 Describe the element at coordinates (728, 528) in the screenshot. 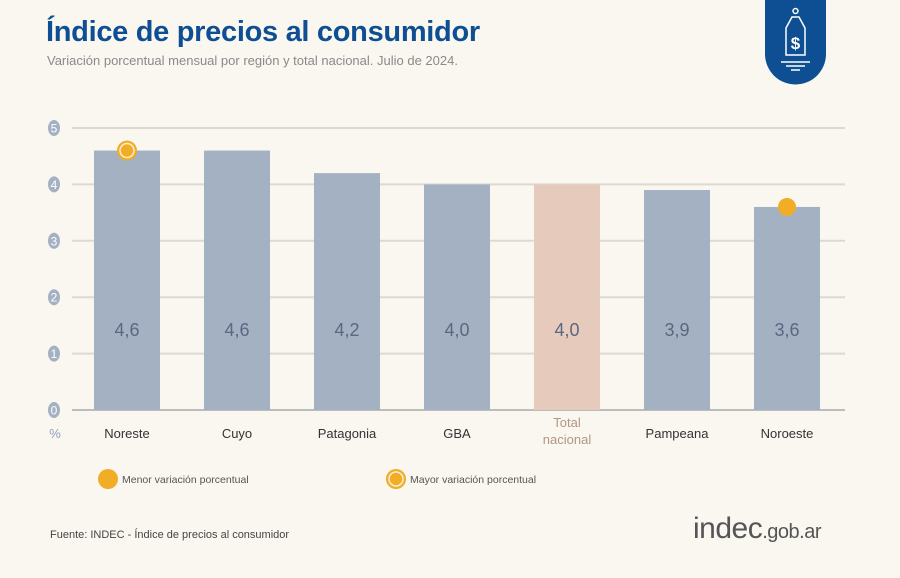

I see `brand-main: indec` at that location.